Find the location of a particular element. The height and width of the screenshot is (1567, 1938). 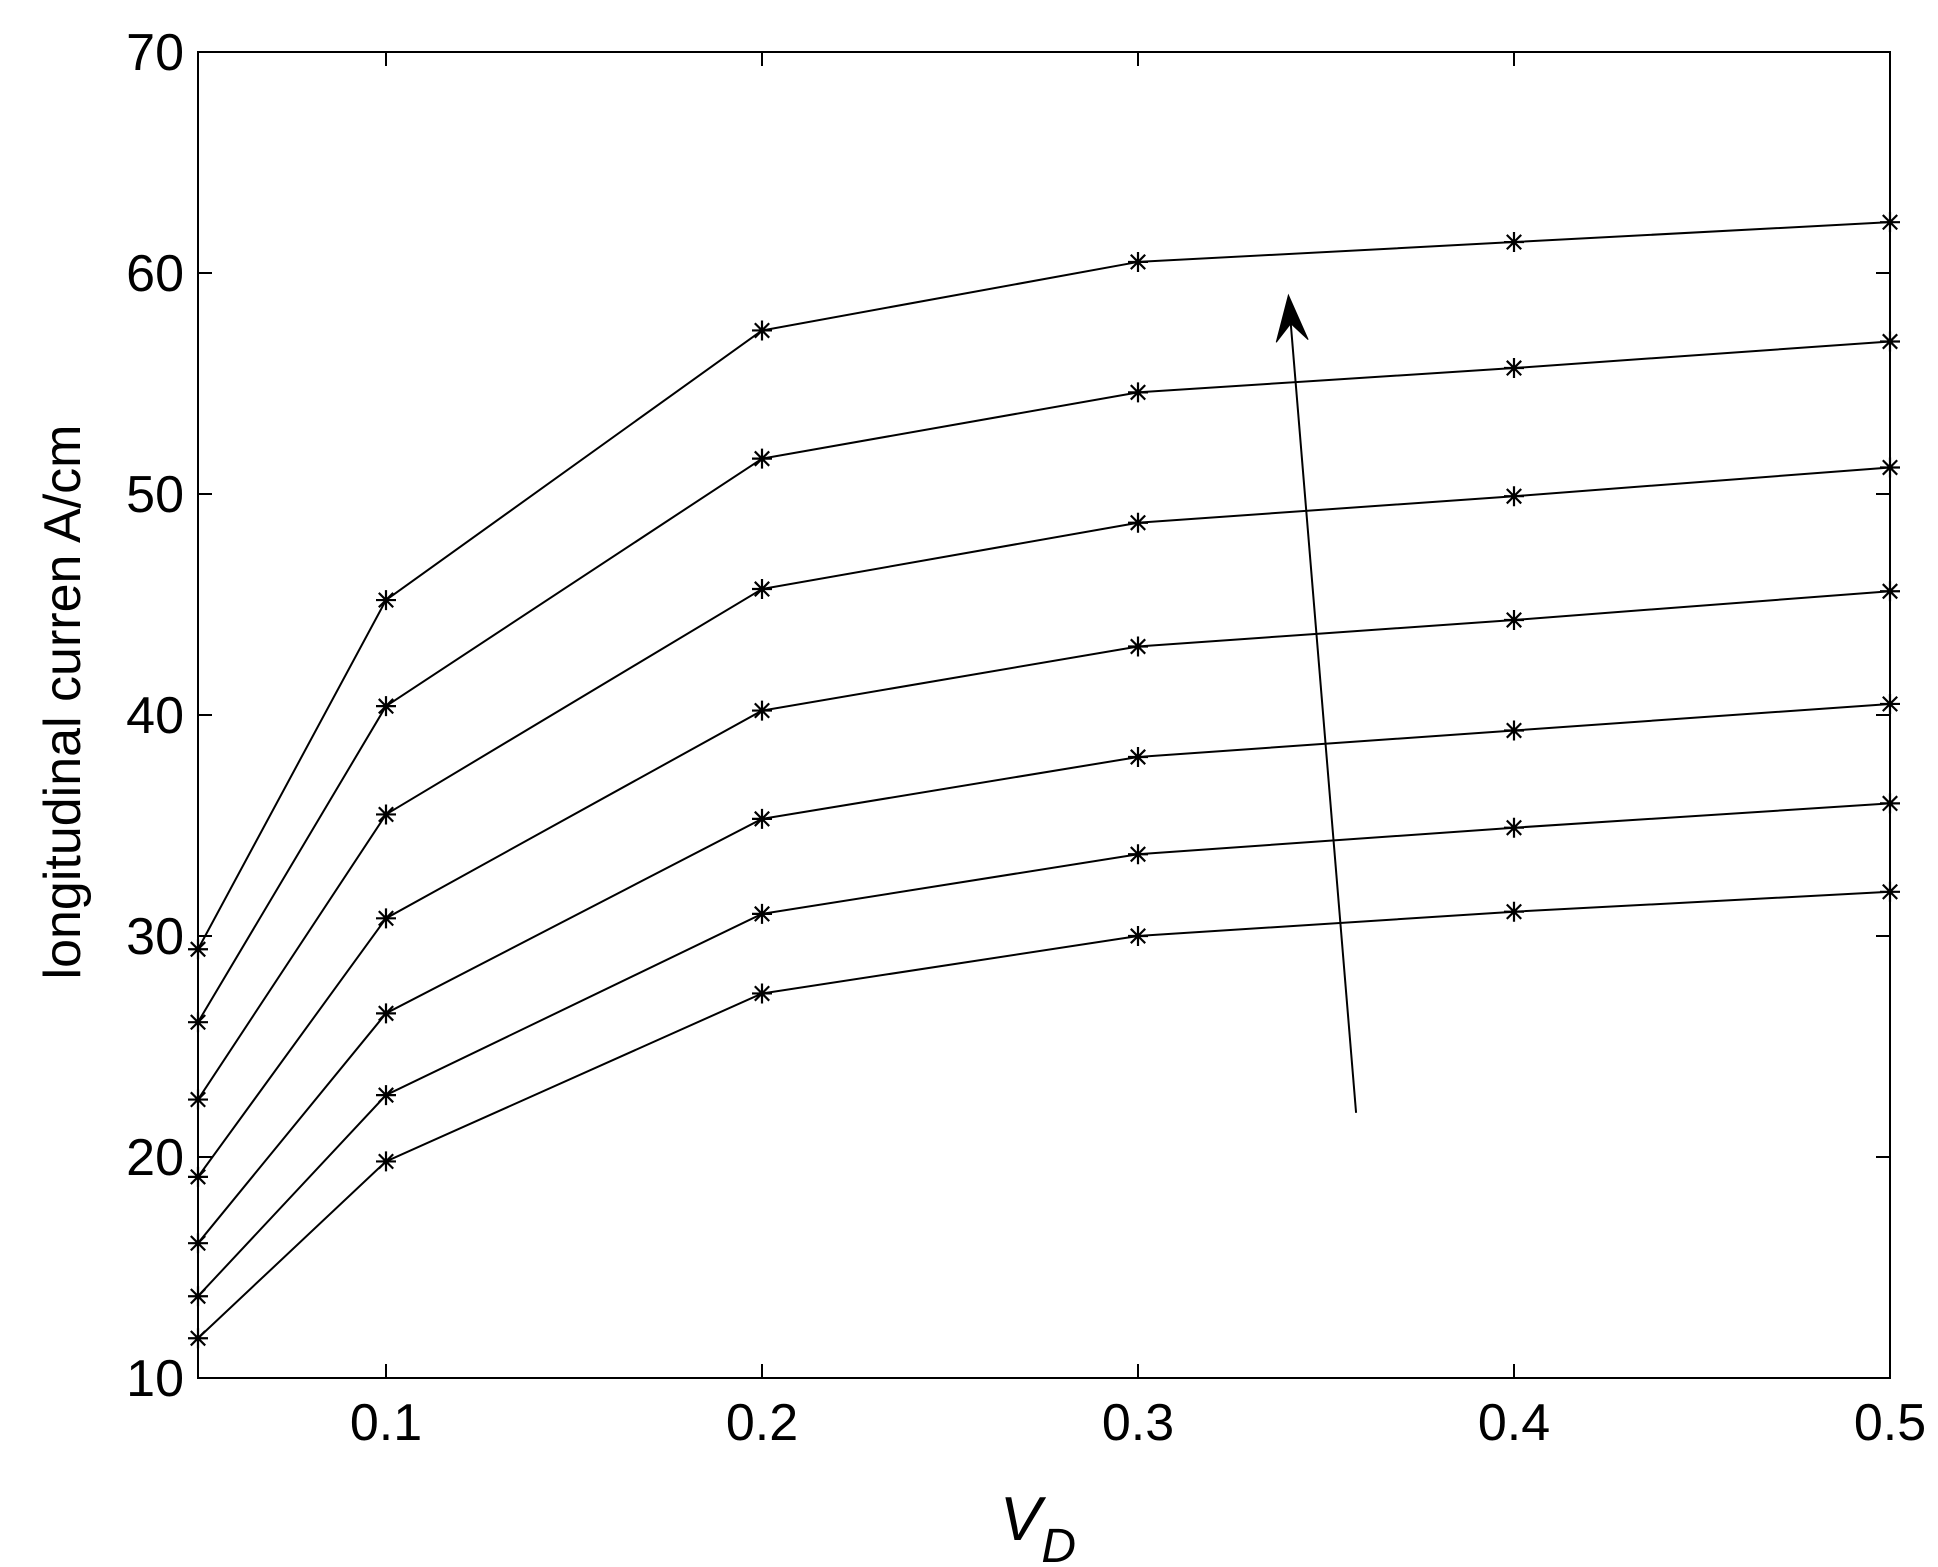

annotation-layer is located at coordinates (1316, 703).